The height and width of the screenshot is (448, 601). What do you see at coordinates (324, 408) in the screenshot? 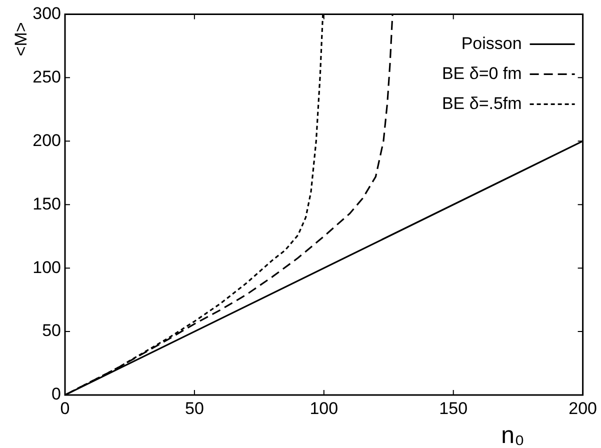
I see `x-tick-label: 100` at bounding box center [324, 408].